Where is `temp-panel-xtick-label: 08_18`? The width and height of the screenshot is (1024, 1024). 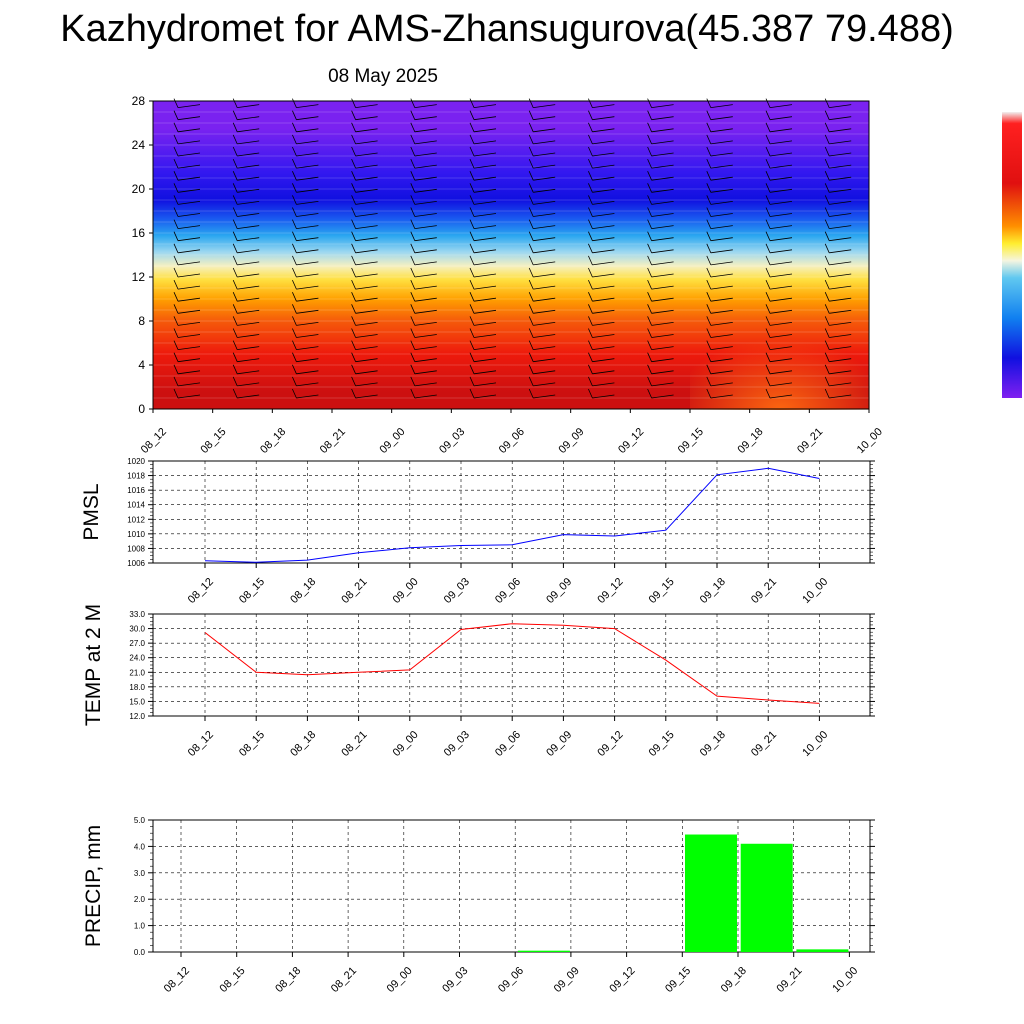
temp-panel-xtick-label: 08_18 is located at coordinates (303, 744).